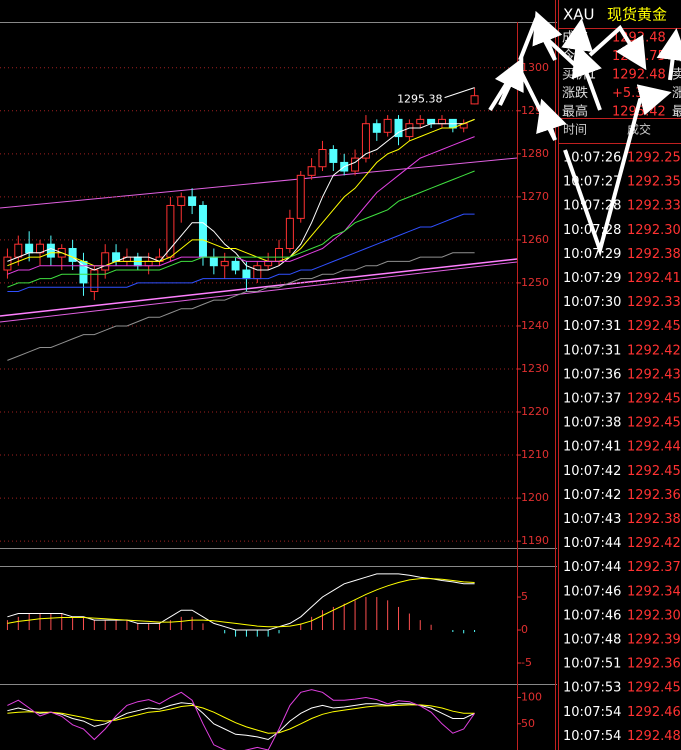 The image size is (681, 750). What do you see at coordinates (575, 93) in the screenshot?
I see `quote-label: 涨跌` at bounding box center [575, 93].